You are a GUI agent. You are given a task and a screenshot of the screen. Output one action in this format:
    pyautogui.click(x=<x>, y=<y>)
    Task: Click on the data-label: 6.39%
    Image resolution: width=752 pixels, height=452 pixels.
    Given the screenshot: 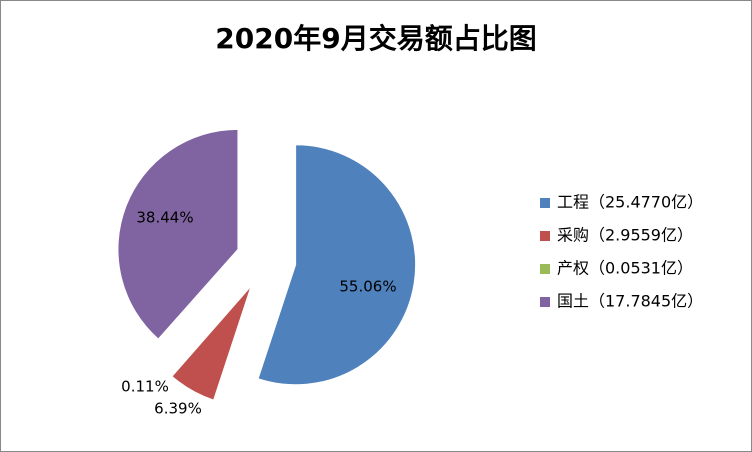 What is the action you would take?
    pyautogui.click(x=178, y=409)
    